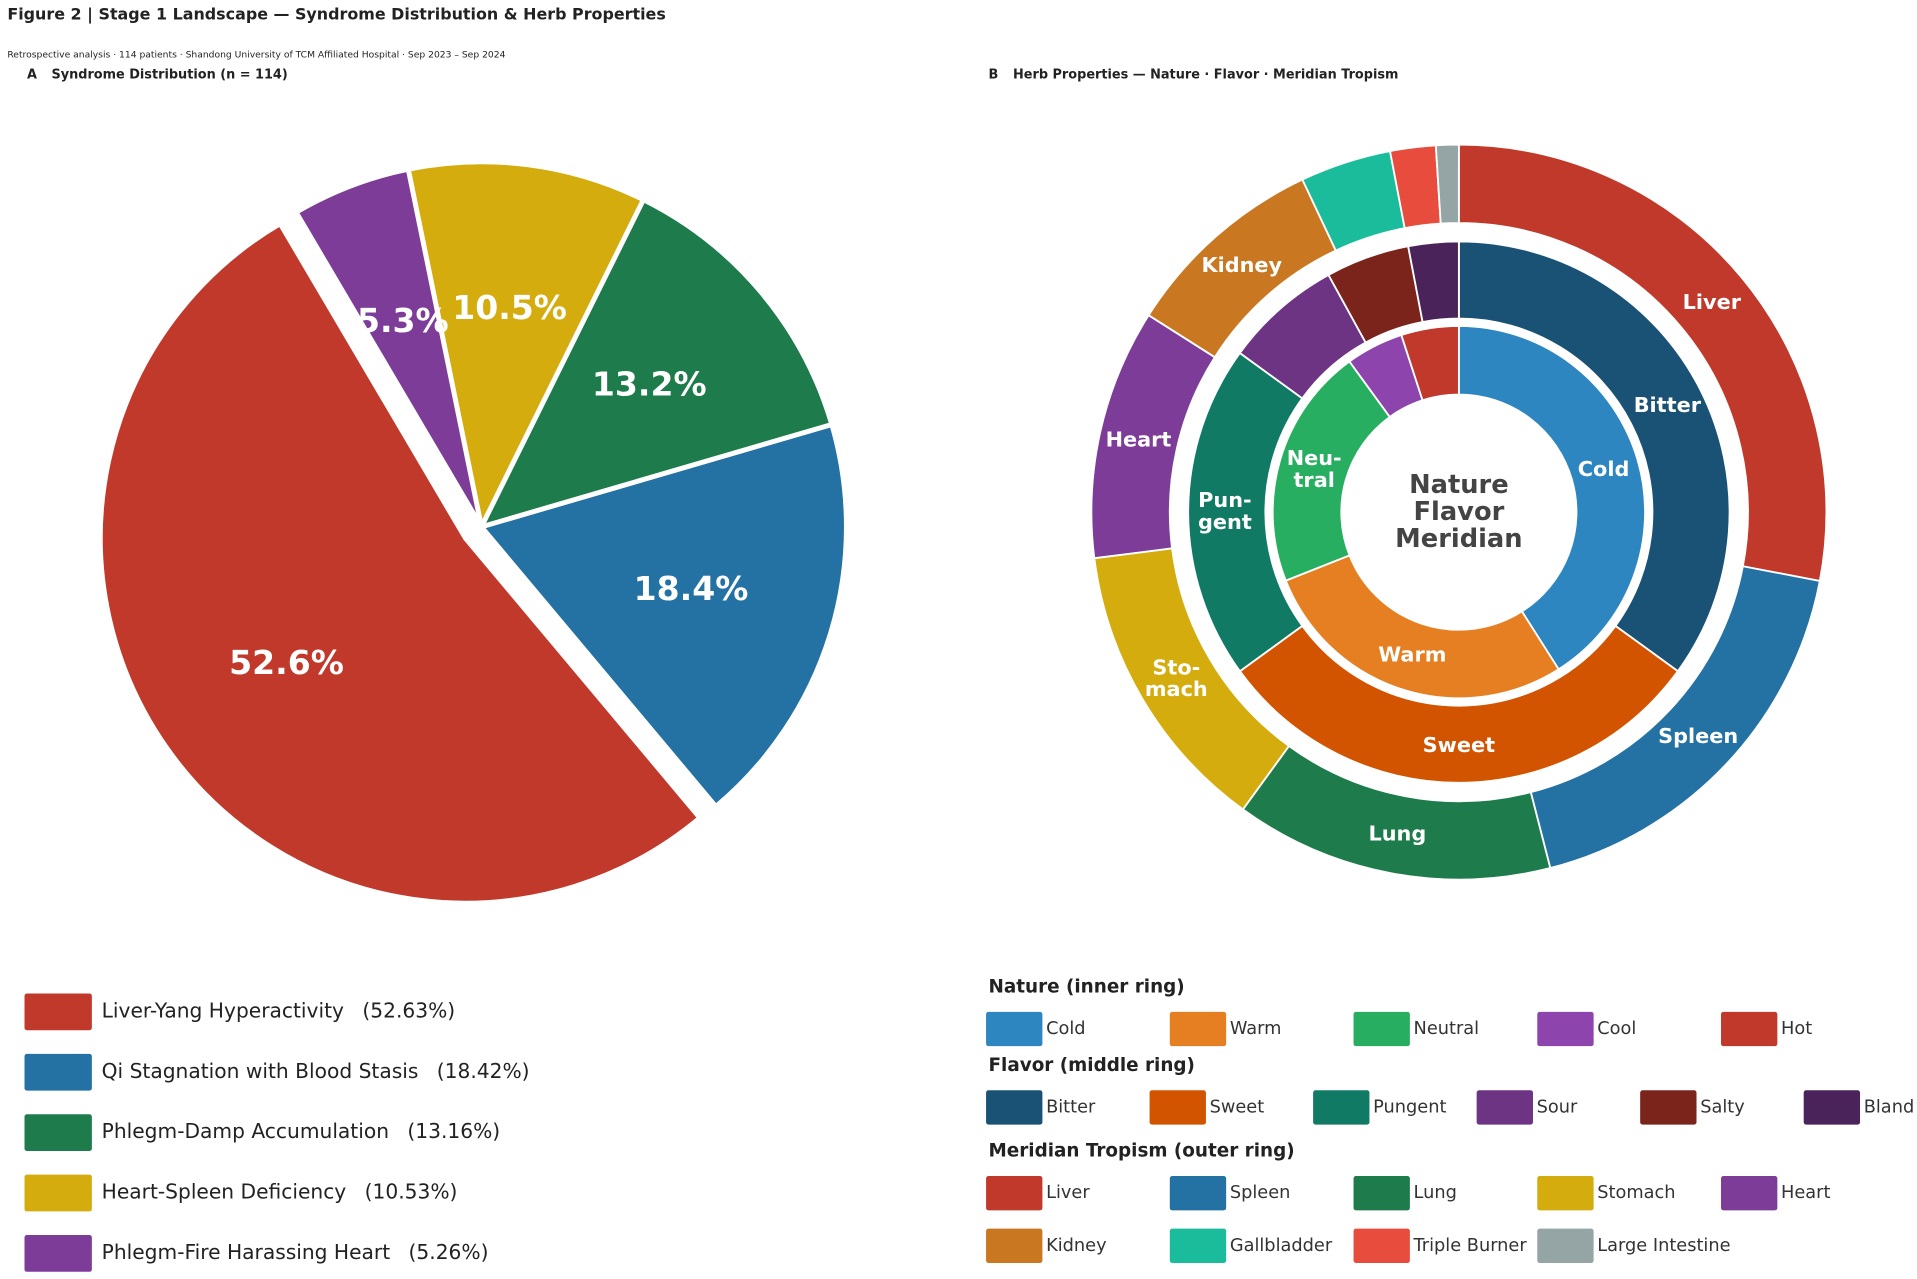  I want to click on legend-label: Sweet, so click(1237, 1107).